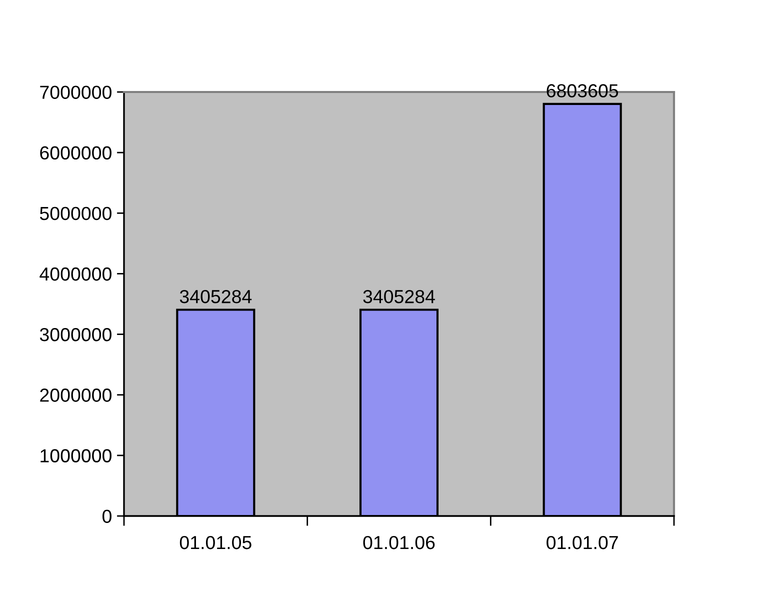 The image size is (763, 606). Describe the element at coordinates (76, 335) in the screenshot. I see `y-tick-label: 3000000` at that location.